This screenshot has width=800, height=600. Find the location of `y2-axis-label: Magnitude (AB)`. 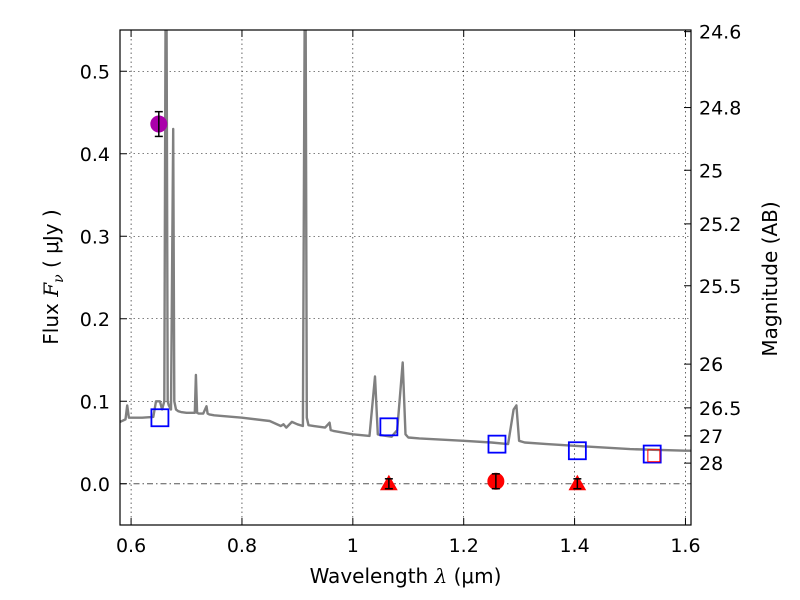

y2-axis-label: Magnitude (AB) is located at coordinates (770, 278).